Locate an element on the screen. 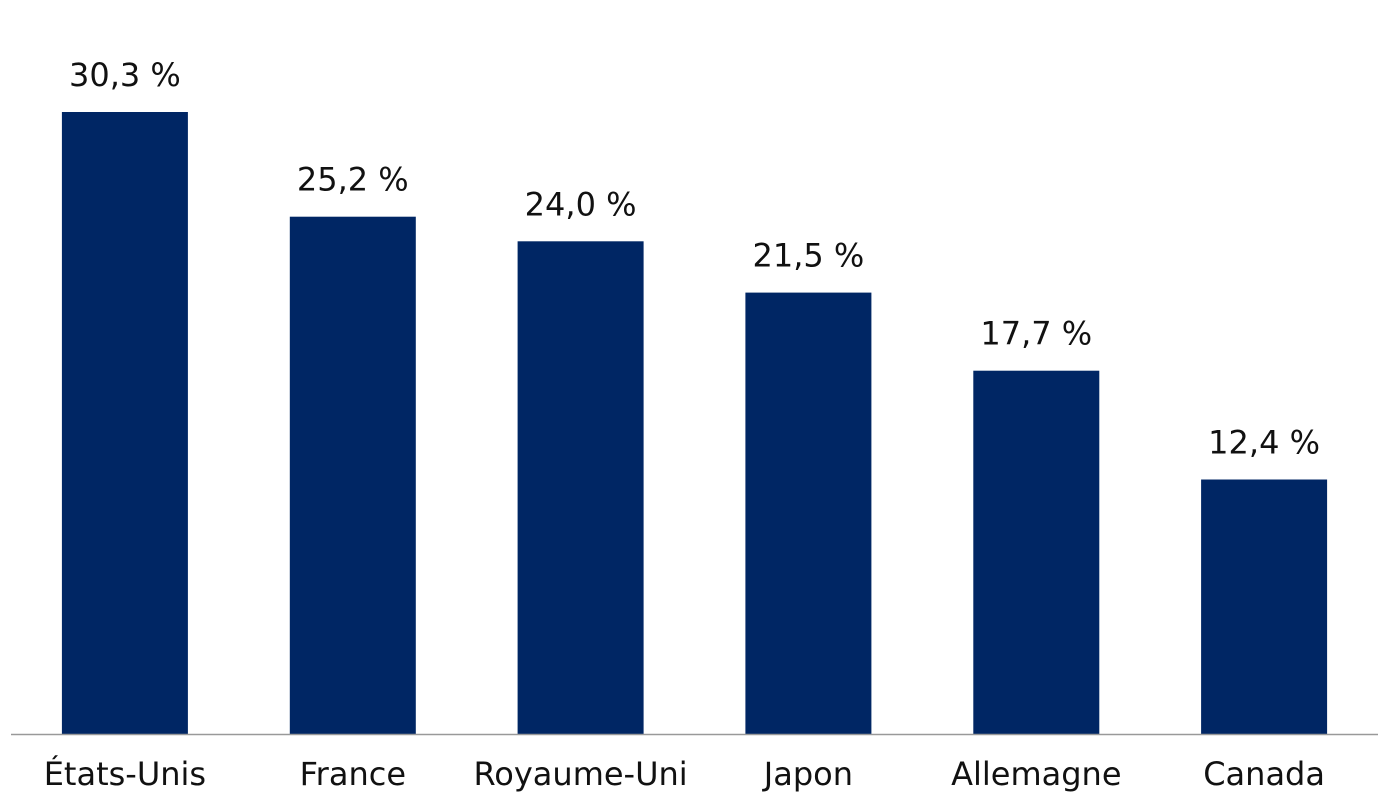 The image size is (1380, 800). category-label: Royaume-Uni is located at coordinates (580, 774).